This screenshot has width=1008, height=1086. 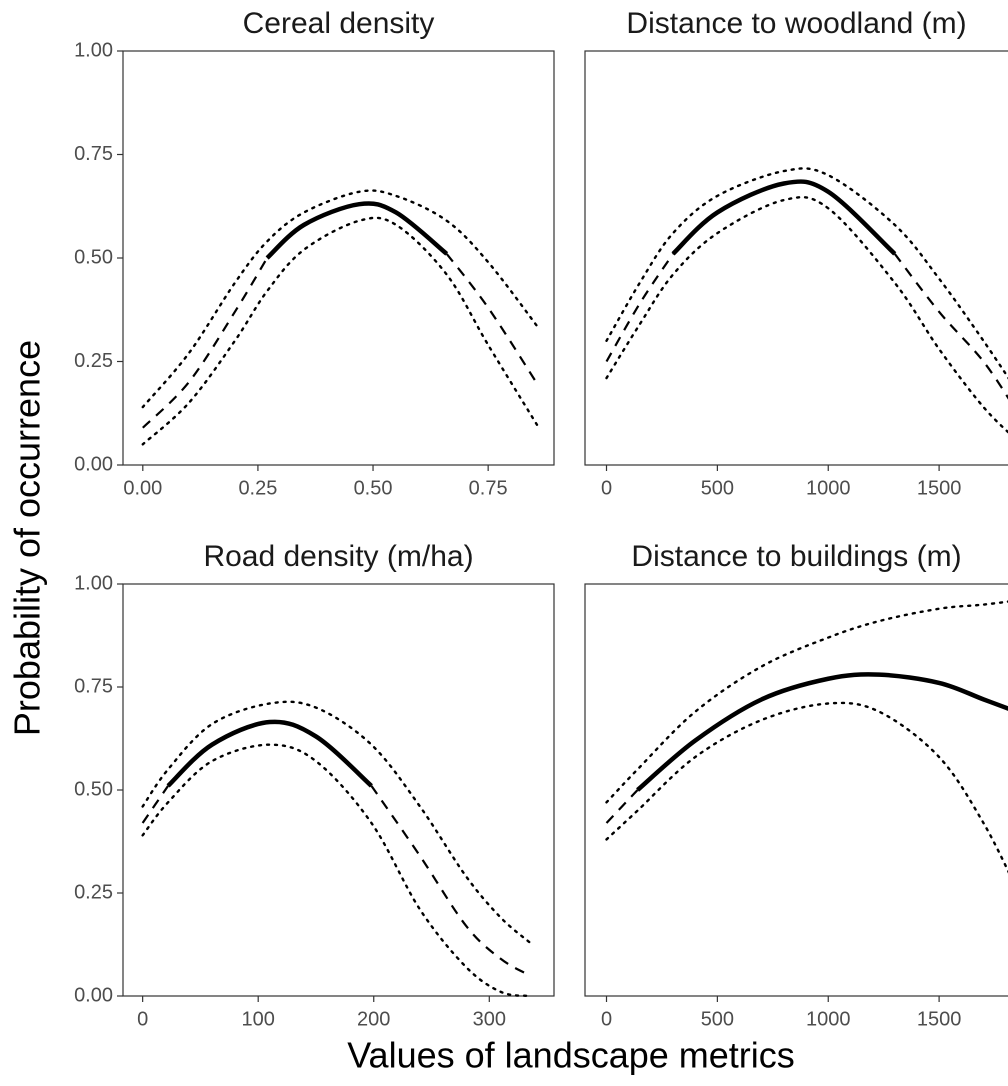 I want to click on x-tick-label: 0.50, so click(x=373, y=488).